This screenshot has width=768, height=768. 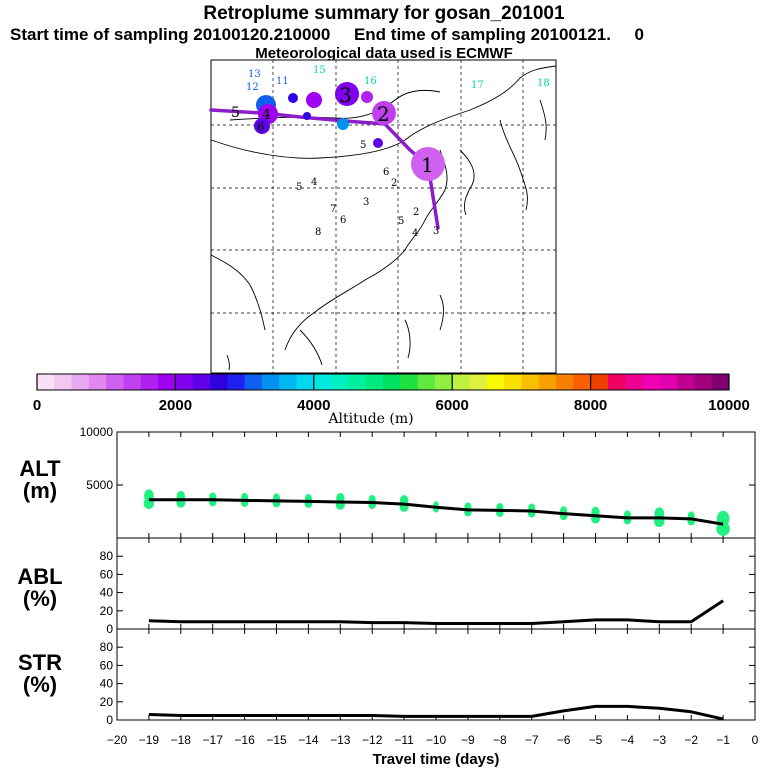 I want to click on figure-title: Retroplume summary for gosan_201001, so click(x=384, y=13).